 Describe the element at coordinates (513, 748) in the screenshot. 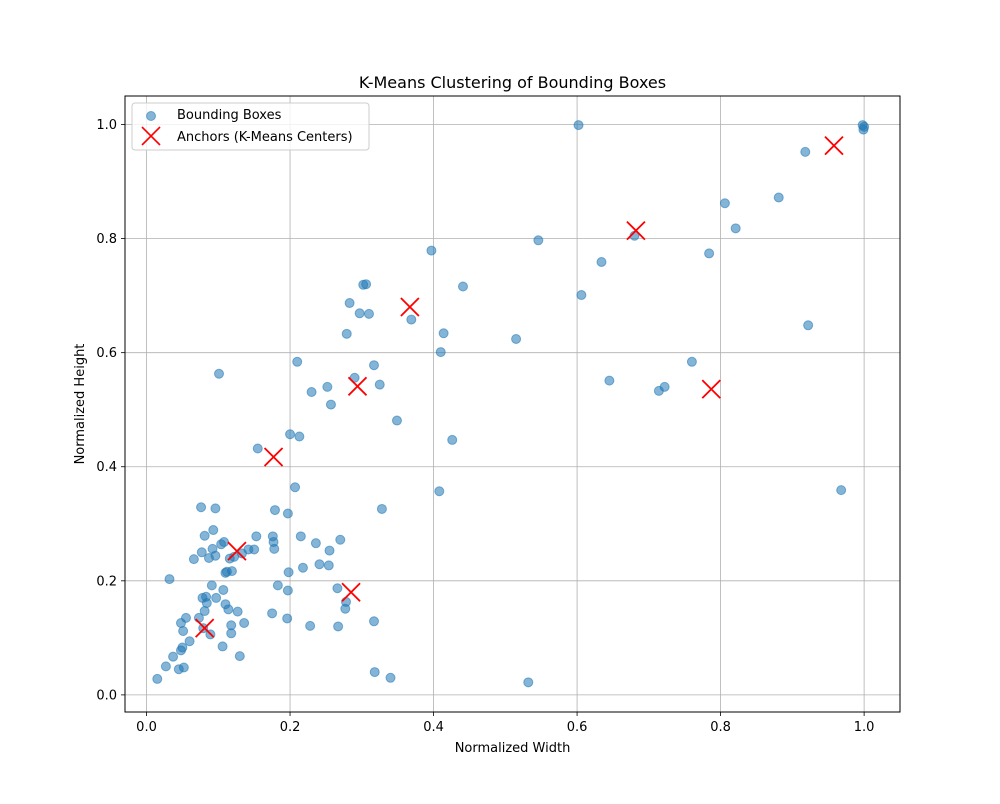

I see `x-axis-label: Normalized Width` at that location.